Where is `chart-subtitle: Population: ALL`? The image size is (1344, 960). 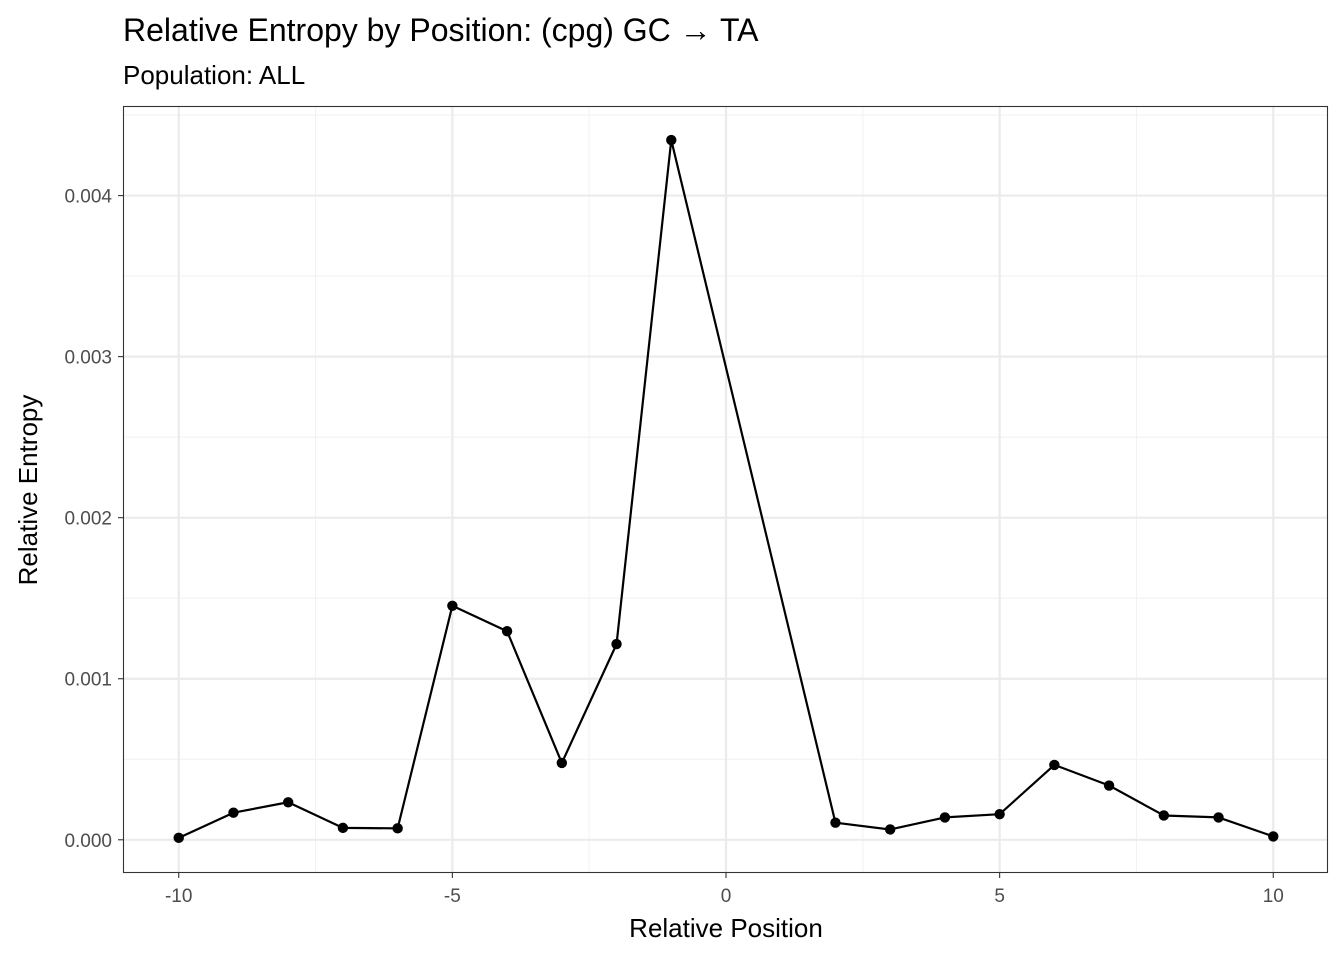 chart-subtitle: Population: ALL is located at coordinates (214, 75).